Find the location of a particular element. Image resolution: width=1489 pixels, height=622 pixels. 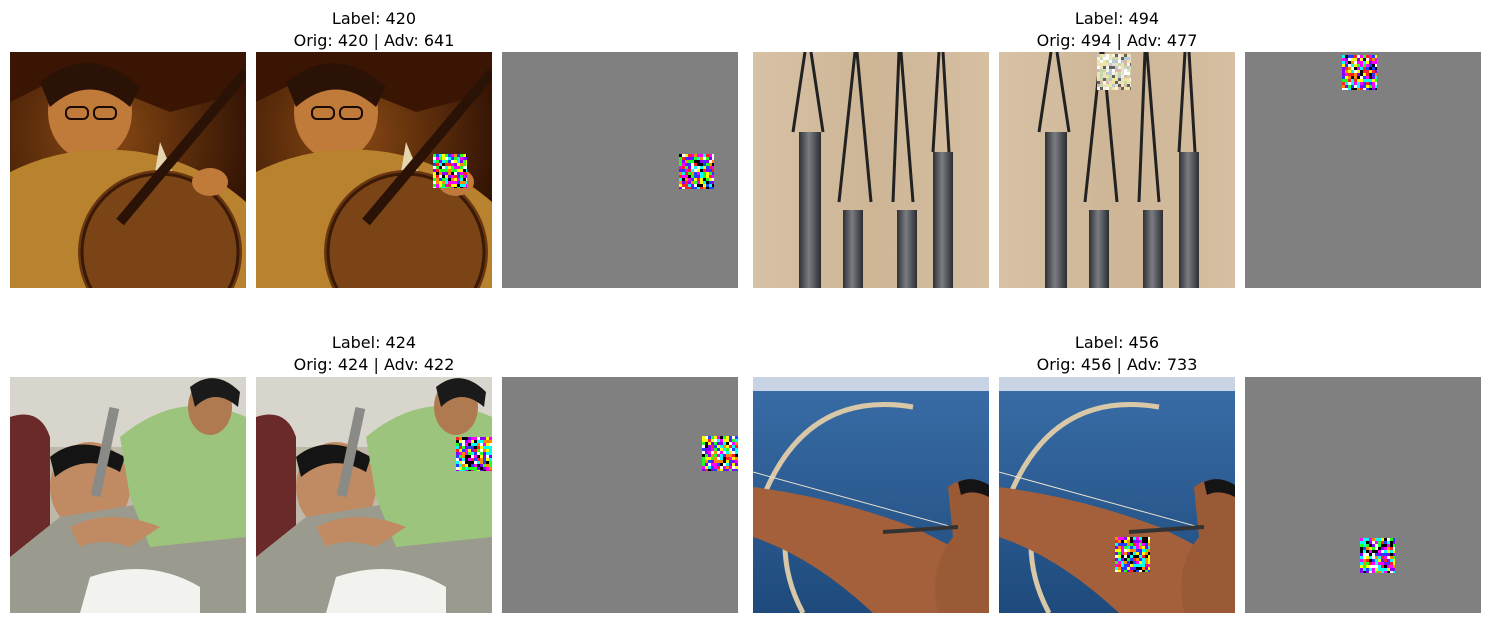

title-label-2: Label: 494 is located at coordinates (1117, 18).